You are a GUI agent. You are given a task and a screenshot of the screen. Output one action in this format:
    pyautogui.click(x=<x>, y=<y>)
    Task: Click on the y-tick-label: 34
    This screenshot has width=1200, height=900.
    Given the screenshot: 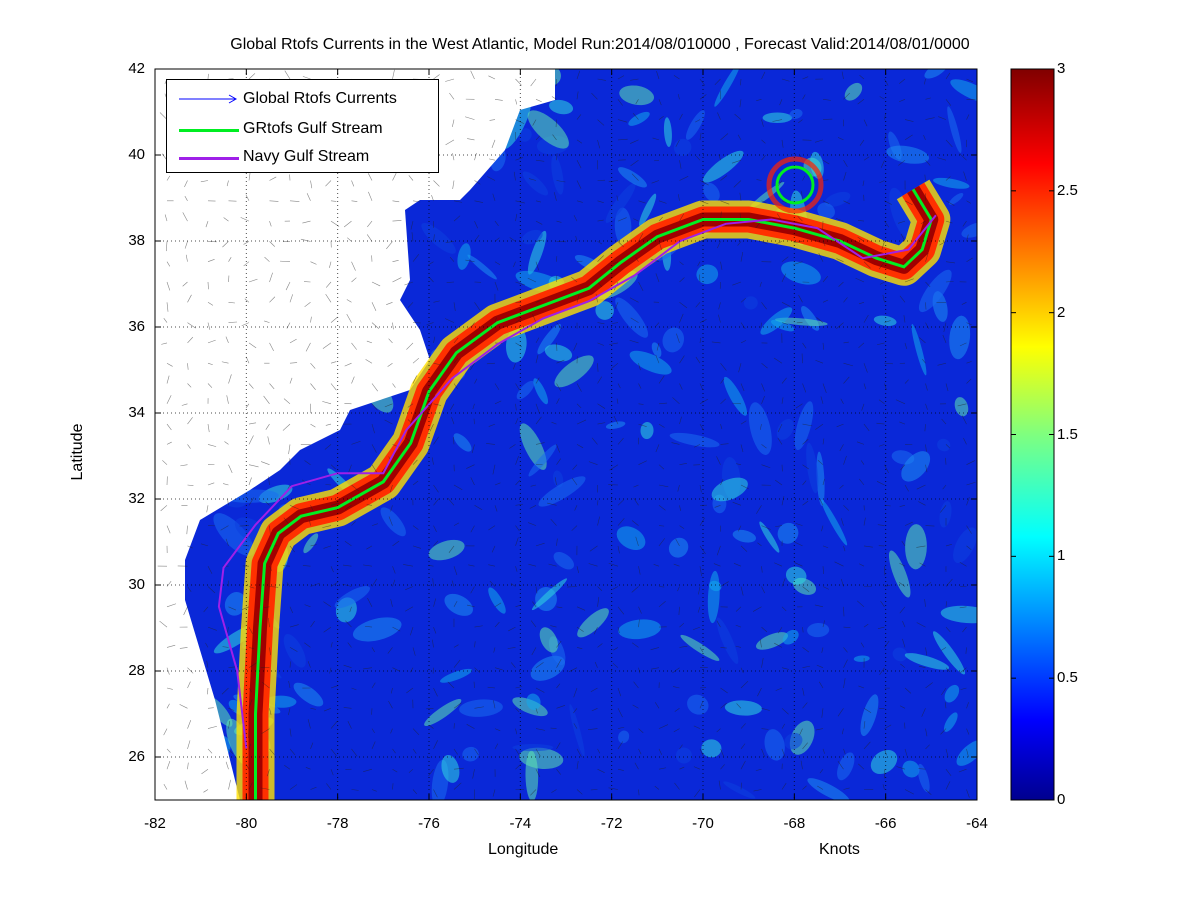 What is the action you would take?
    pyautogui.click(x=136, y=412)
    